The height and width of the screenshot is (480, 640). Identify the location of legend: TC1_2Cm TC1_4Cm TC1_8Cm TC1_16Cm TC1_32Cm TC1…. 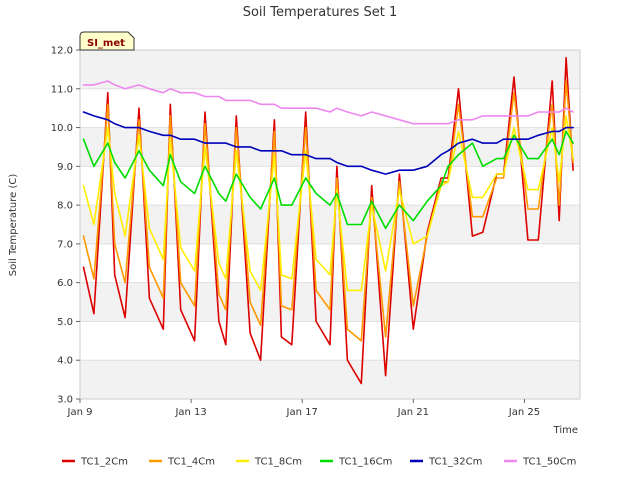
(319, 462).